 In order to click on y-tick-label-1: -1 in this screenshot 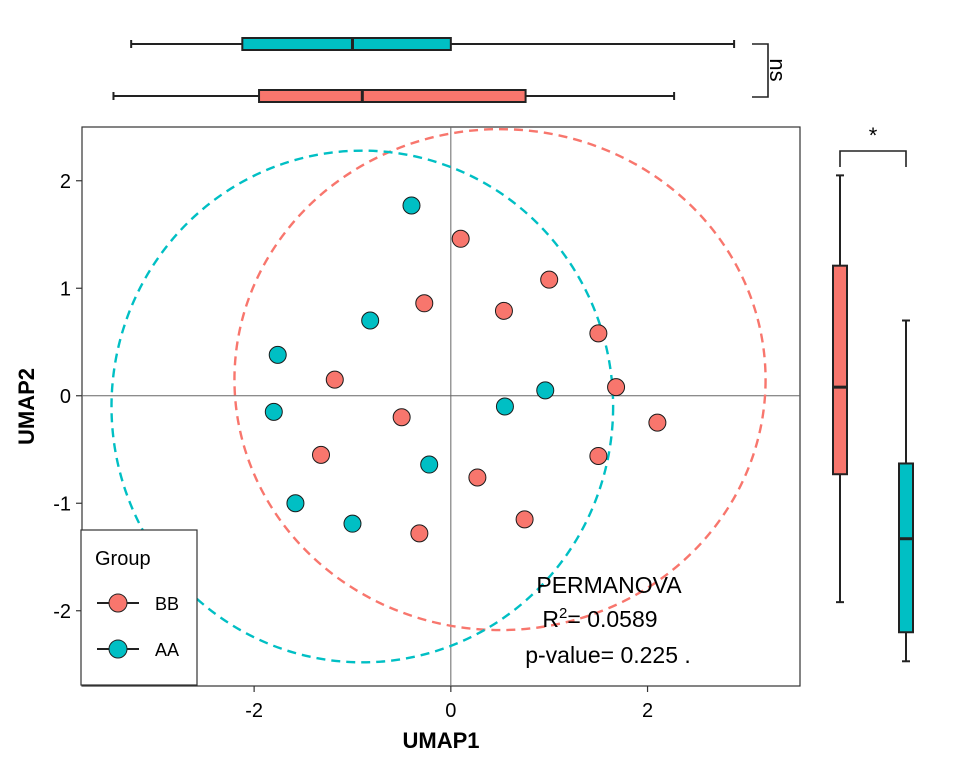, I will do `click(62, 504)`.